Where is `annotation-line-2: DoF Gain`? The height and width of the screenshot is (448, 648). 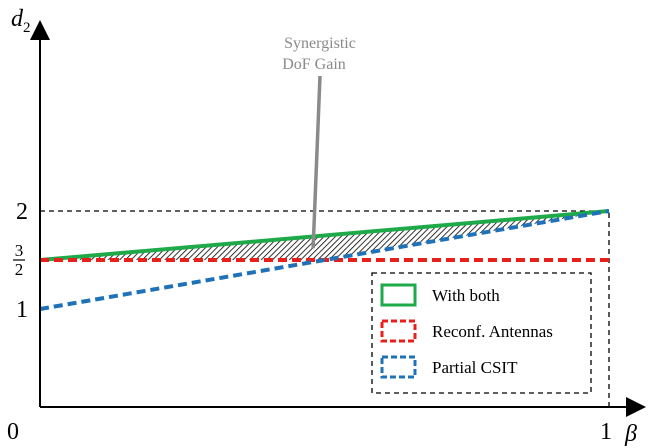 annotation-line-2: DoF Gain is located at coordinates (314, 64).